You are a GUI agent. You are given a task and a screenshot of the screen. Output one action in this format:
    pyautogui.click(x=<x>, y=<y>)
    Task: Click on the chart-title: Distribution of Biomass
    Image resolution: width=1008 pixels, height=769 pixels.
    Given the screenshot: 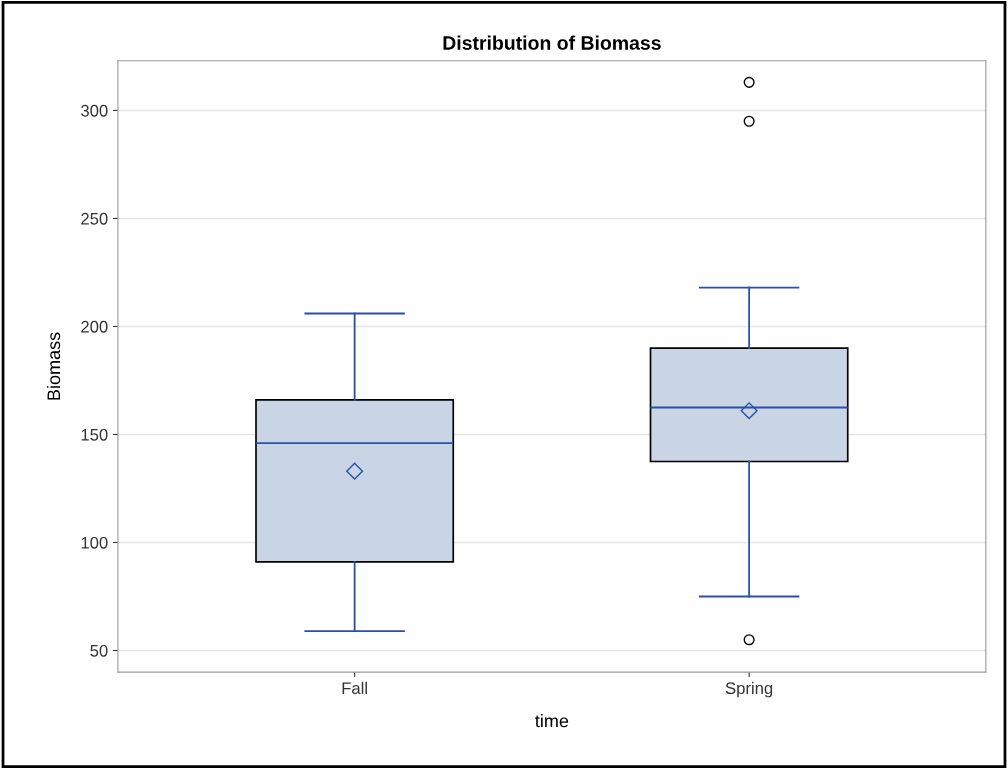 What is the action you would take?
    pyautogui.click(x=552, y=42)
    